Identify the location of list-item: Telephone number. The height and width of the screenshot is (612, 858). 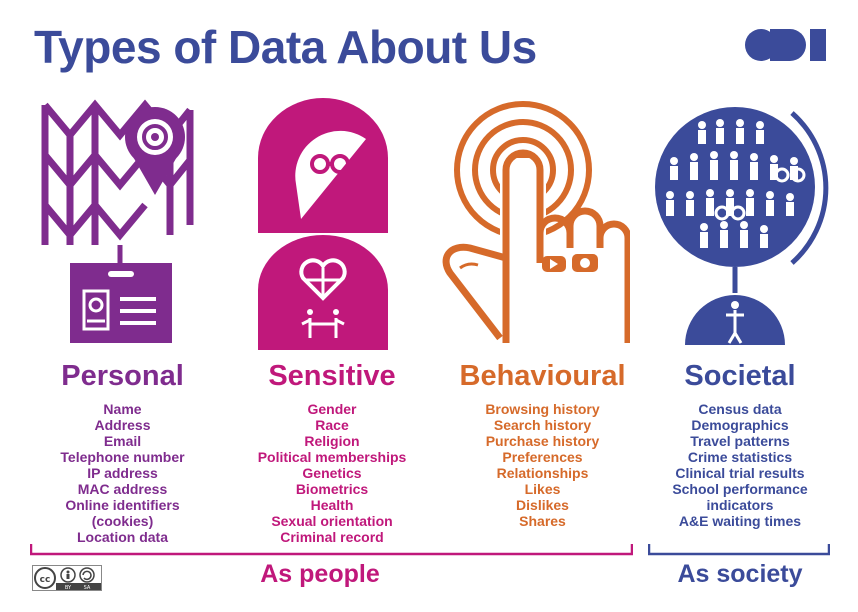
(122, 457).